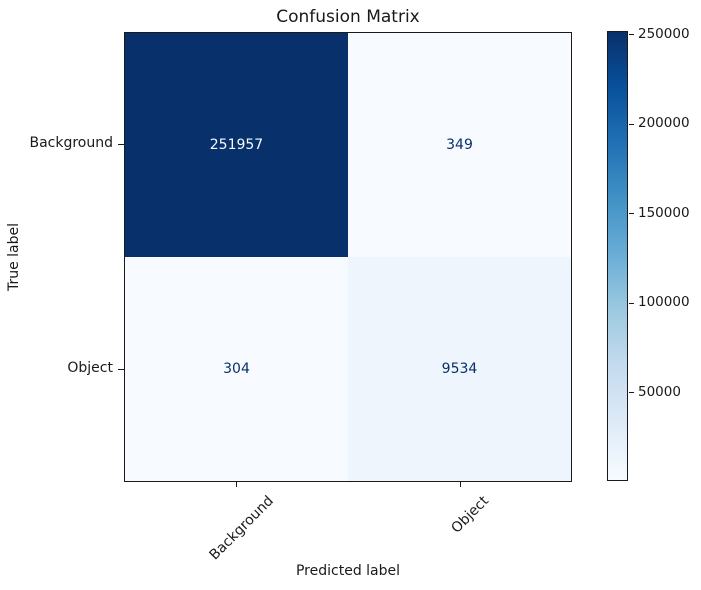 The width and height of the screenshot is (701, 590). I want to click on x-tick-label-background: Background, so click(242, 528).